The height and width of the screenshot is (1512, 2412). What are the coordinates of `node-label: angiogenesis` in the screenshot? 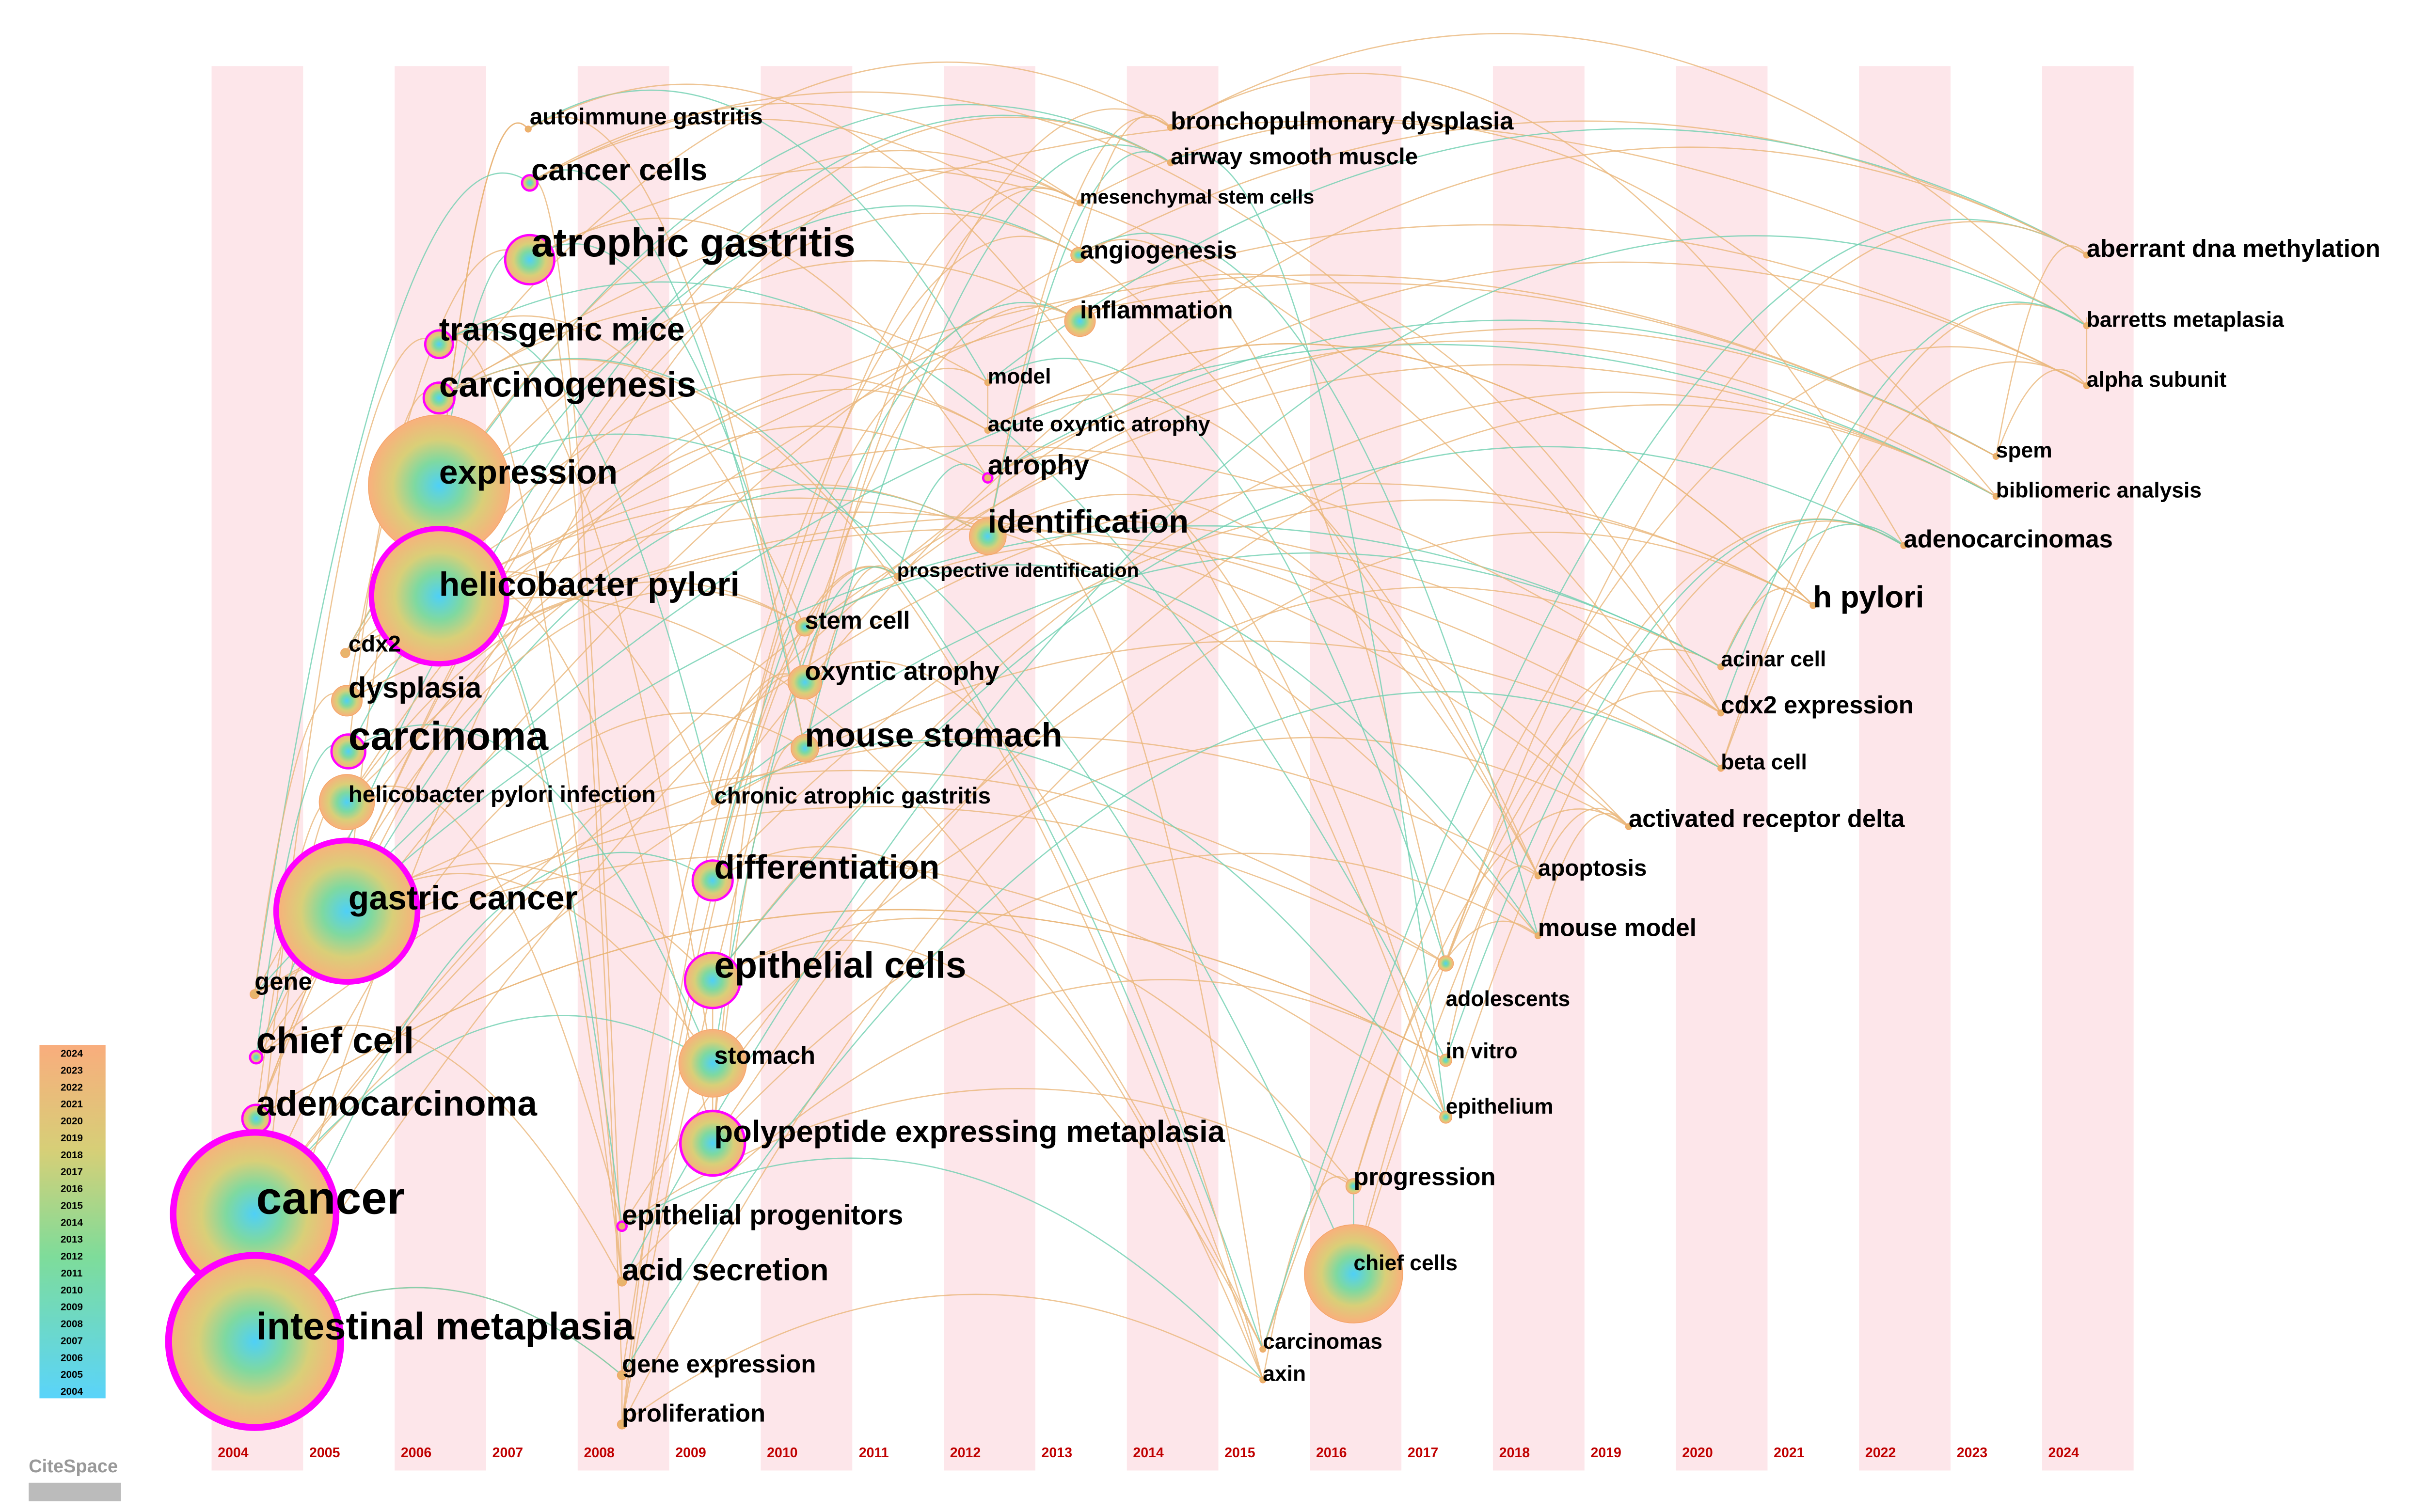 It's located at (1158, 250).